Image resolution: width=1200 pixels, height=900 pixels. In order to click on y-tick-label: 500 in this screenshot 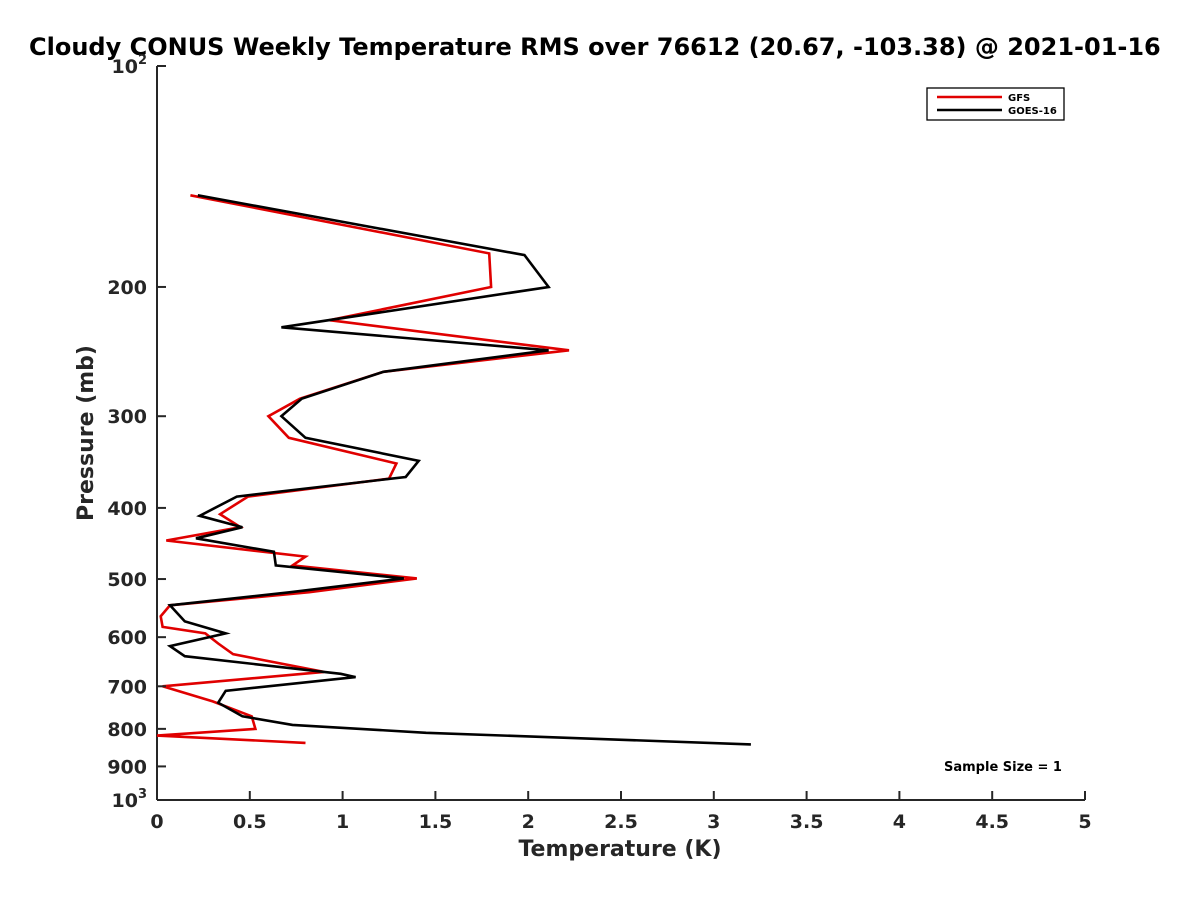, I will do `click(127, 580)`.